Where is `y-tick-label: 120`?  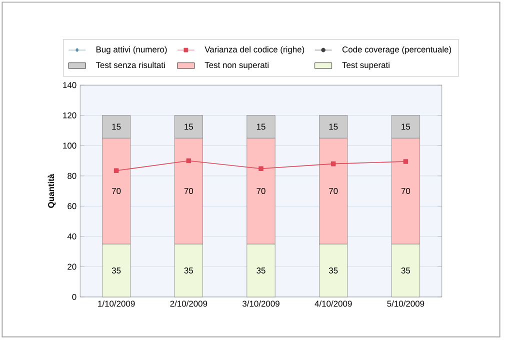 y-tick-label: 120 is located at coordinates (69, 115).